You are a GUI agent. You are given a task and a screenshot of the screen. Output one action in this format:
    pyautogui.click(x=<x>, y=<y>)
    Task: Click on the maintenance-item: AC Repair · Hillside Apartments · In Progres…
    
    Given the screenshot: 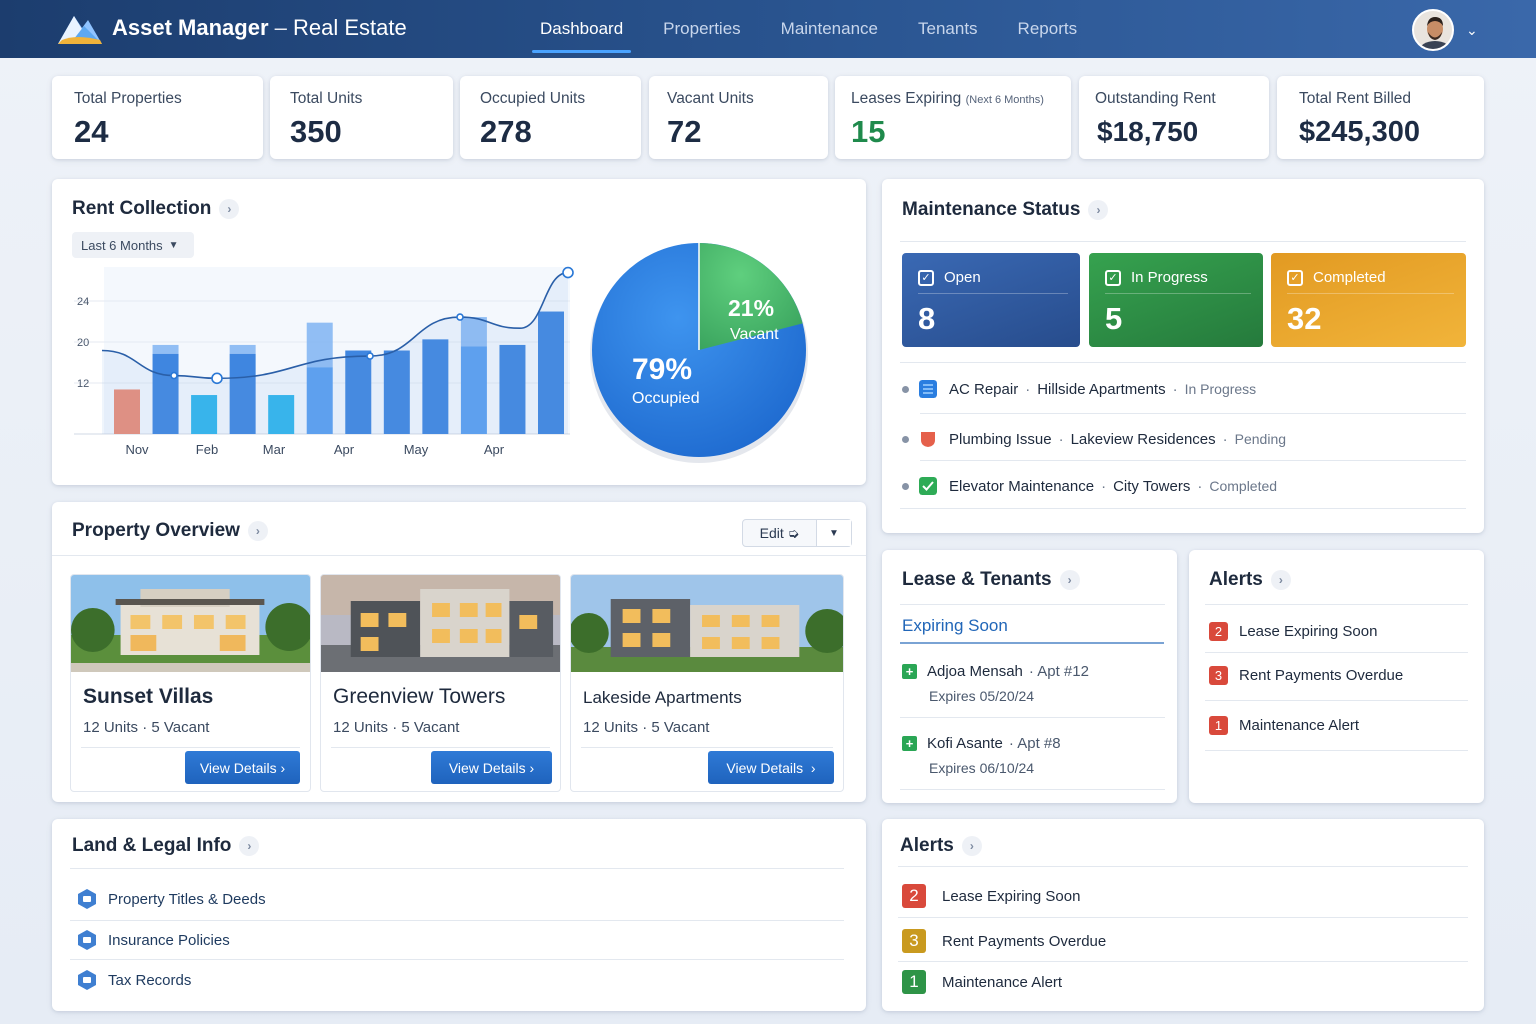 What is the action you would take?
    pyautogui.click(x=1079, y=389)
    